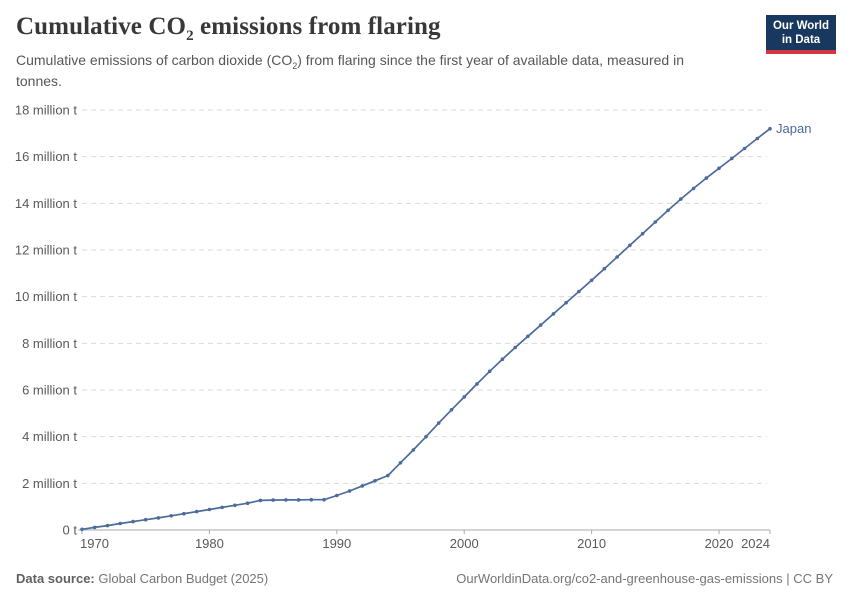 The height and width of the screenshot is (600, 850). I want to click on chart-title-text: Cumulative CO, so click(101, 26).